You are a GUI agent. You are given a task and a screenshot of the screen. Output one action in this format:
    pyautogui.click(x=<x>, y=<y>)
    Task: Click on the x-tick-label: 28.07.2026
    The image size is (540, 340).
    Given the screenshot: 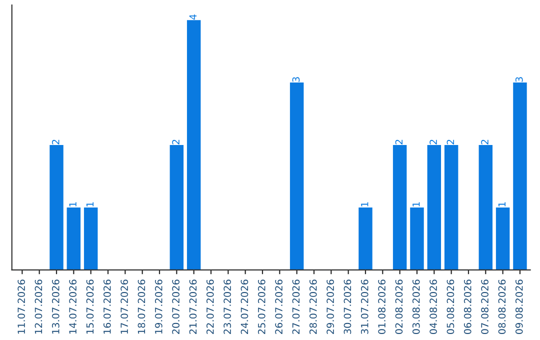 What is the action you would take?
    pyautogui.click(x=313, y=307)
    